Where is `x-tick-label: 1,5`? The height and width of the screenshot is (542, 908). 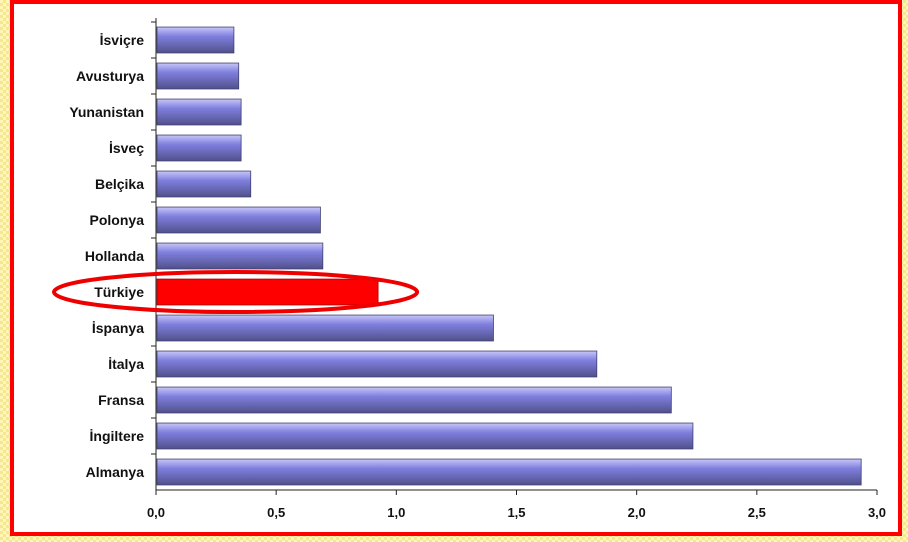 x-tick-label: 1,5 is located at coordinates (516, 512).